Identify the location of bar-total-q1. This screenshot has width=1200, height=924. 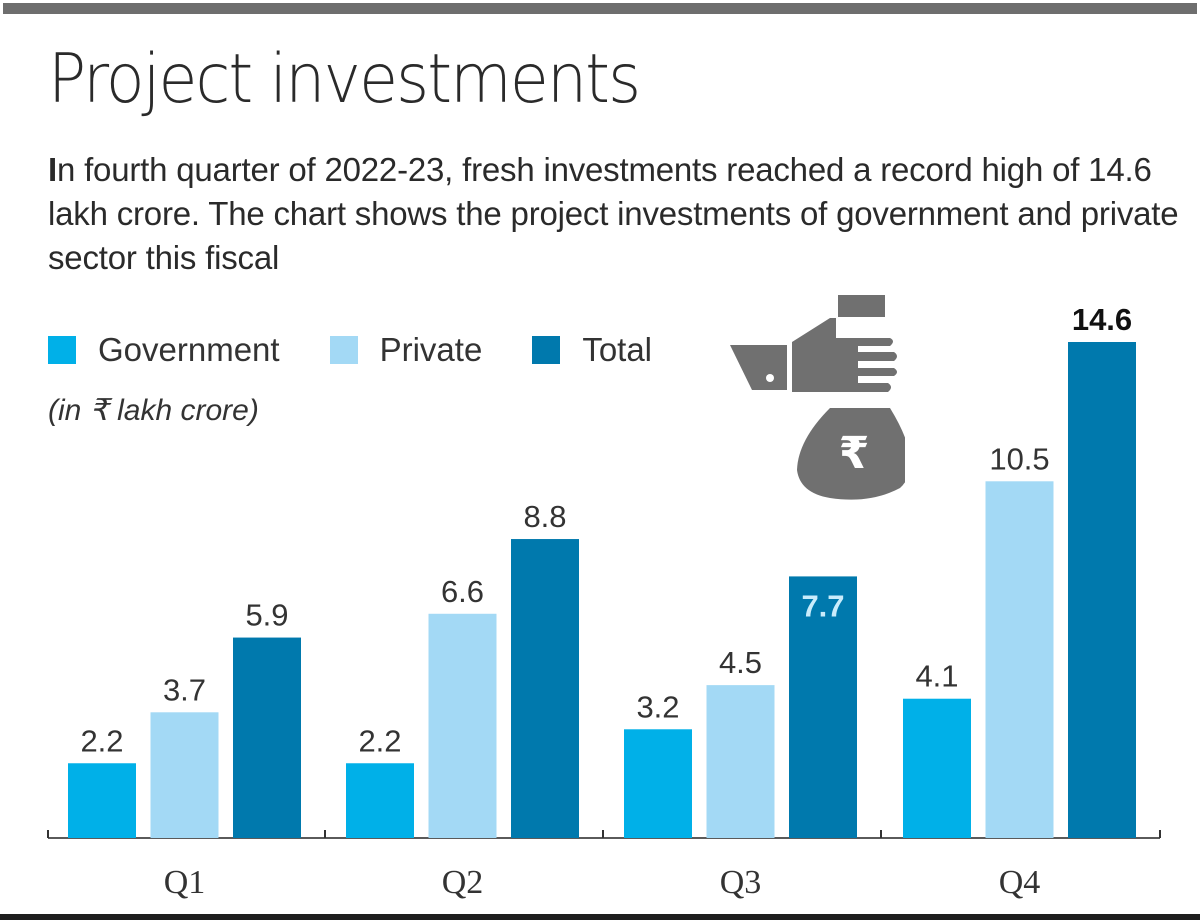
(267, 737).